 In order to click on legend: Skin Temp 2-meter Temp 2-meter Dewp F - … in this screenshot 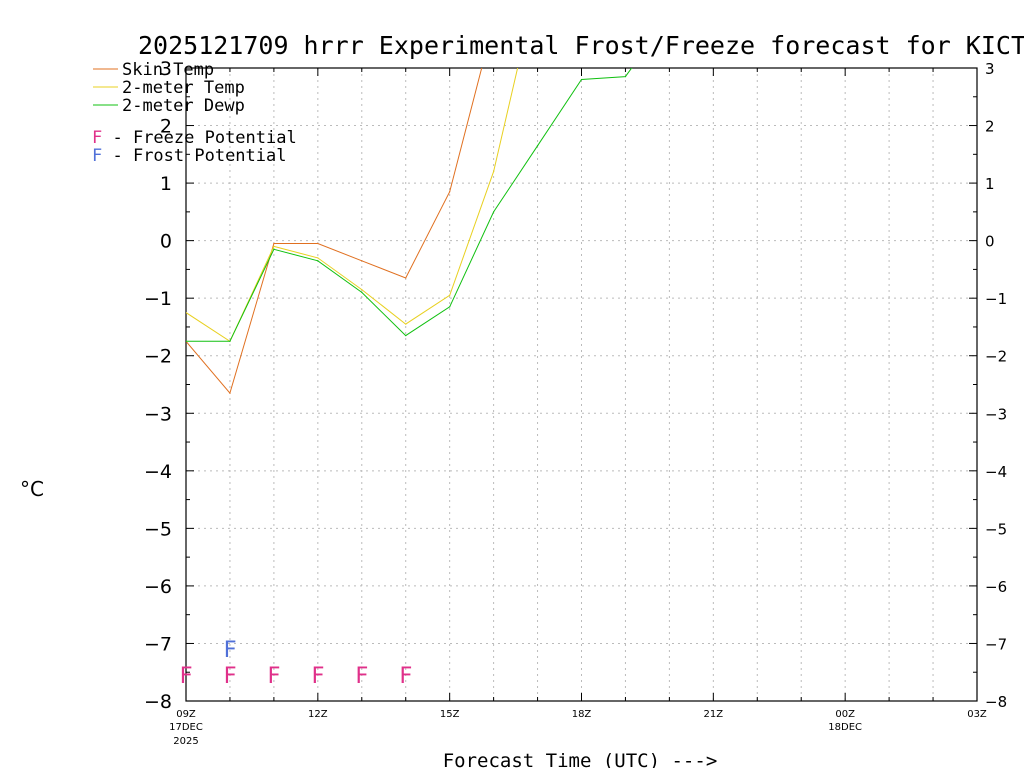, I will do `click(194, 113)`.